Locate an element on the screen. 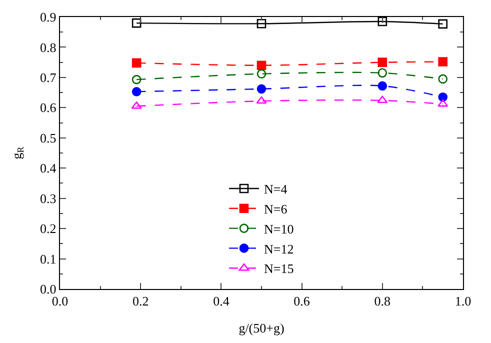 Image resolution: width=491 pixels, height=343 pixels. x-tick-label: 1.0 is located at coordinates (463, 301).